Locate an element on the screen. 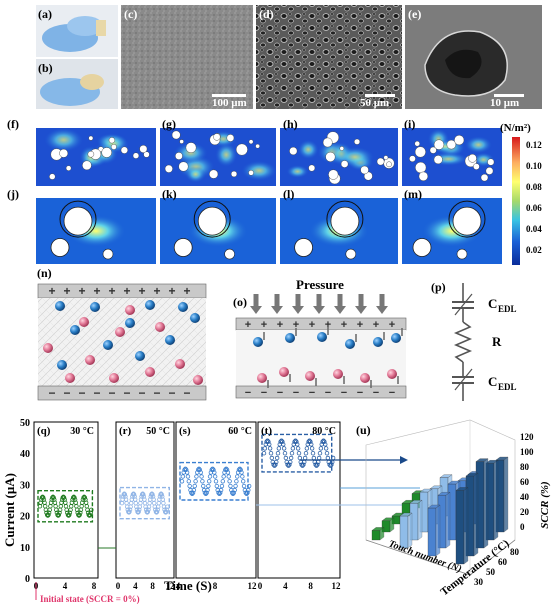 Image resolution: width=554 pixels, height=611 pixels. y-tick: 20 is located at coordinates (25, 517).